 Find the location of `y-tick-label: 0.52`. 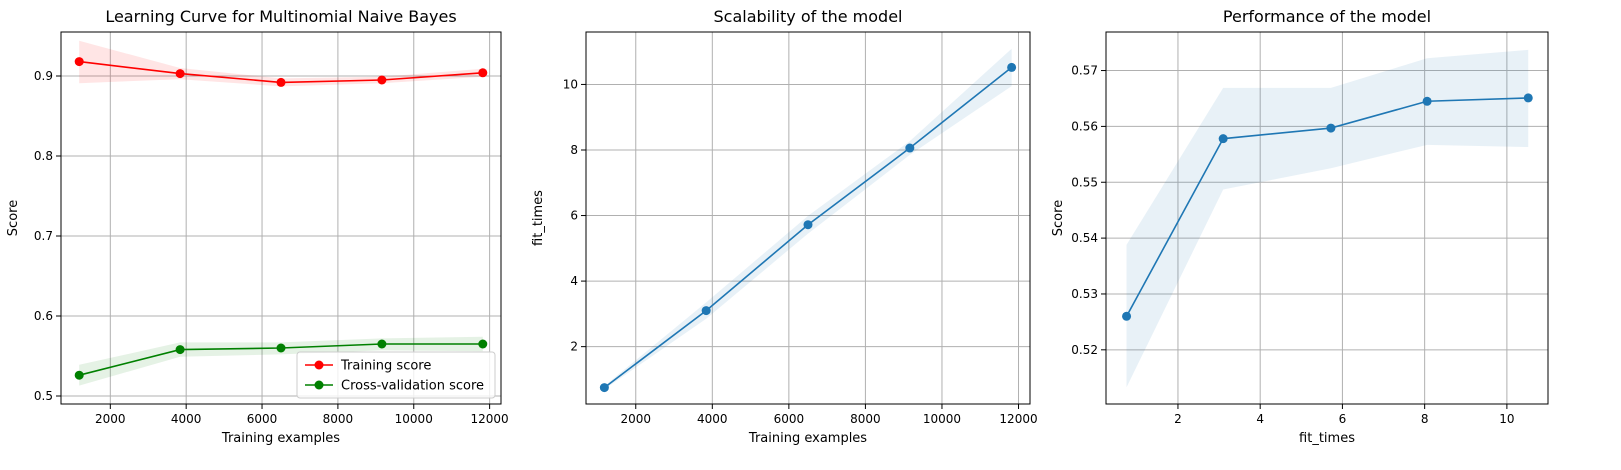

y-tick-label: 0.52 is located at coordinates (1084, 350).